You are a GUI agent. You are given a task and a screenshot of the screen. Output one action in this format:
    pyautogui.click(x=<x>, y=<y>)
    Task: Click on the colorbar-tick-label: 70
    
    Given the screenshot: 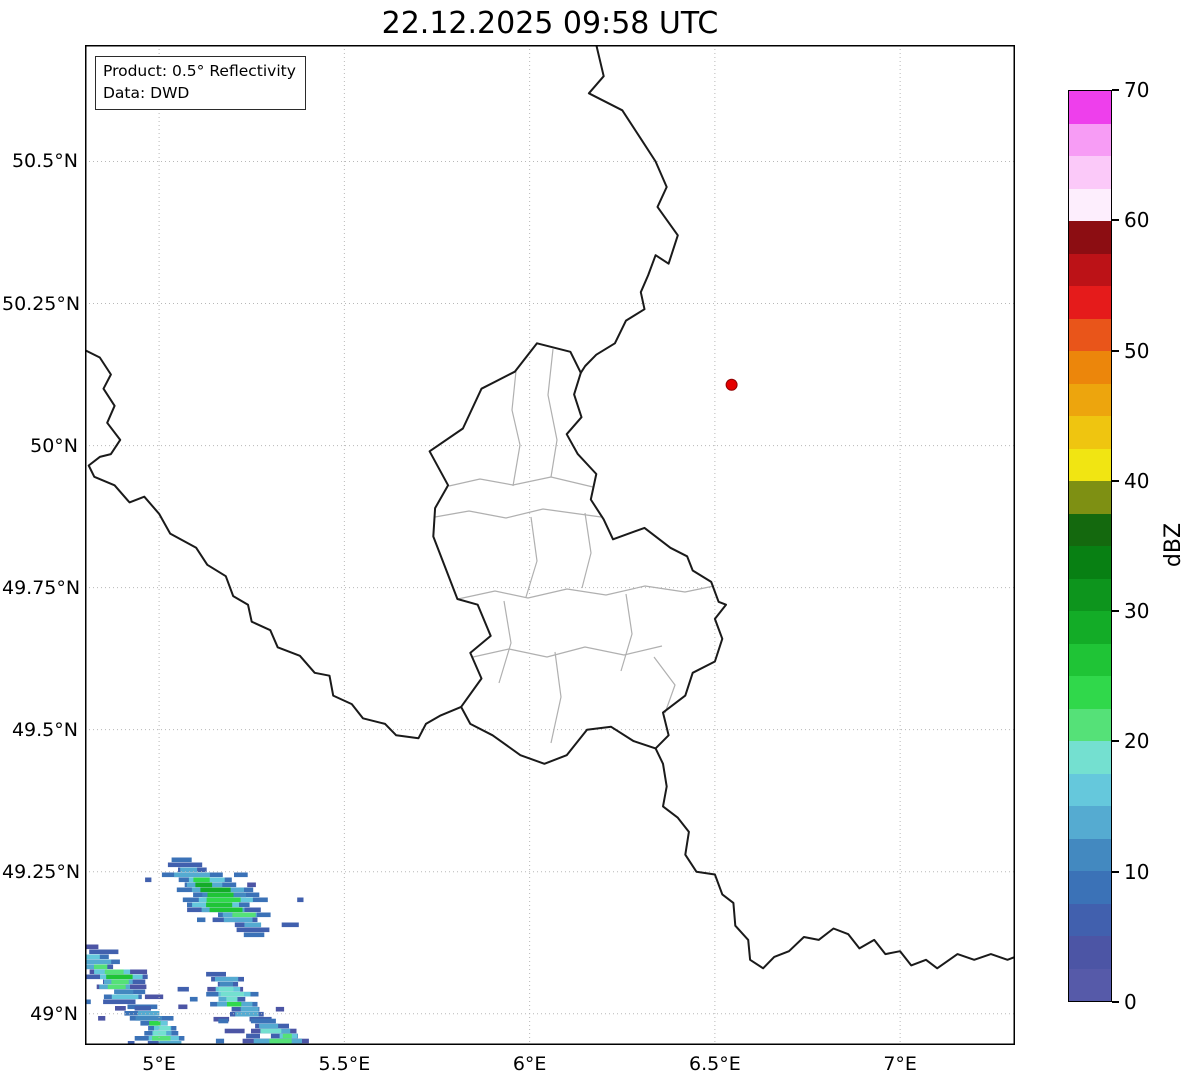 What is the action you would take?
    pyautogui.click(x=1137, y=90)
    